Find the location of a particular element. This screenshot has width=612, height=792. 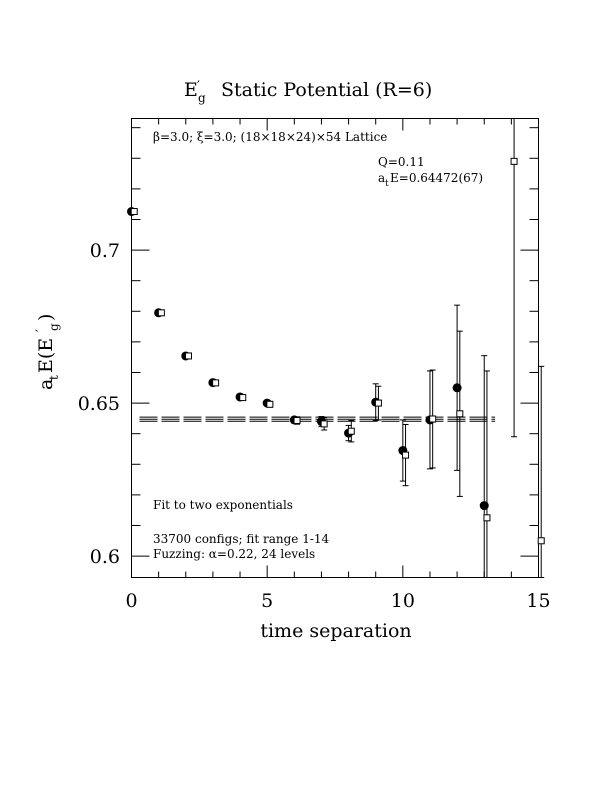

y-axis-label-mid: E(E is located at coordinates (46, 355).